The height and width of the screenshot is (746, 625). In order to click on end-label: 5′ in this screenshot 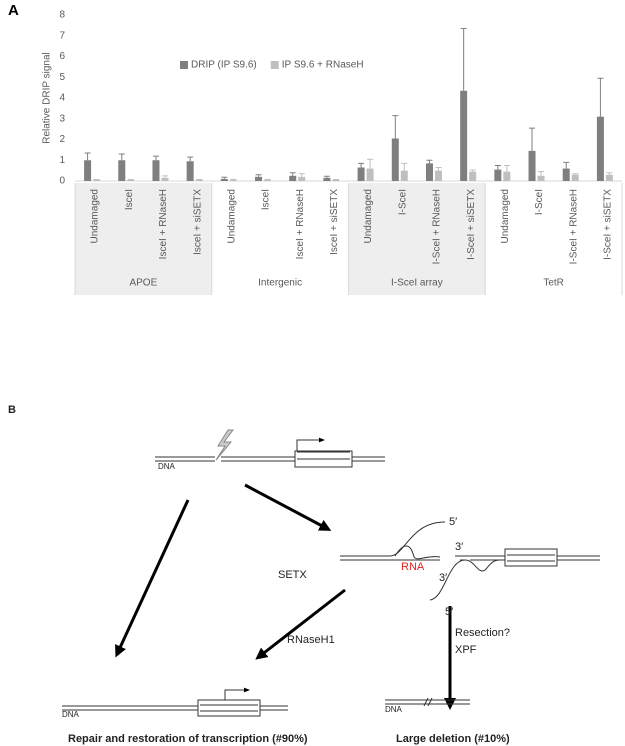, I will do `click(449, 612)`.